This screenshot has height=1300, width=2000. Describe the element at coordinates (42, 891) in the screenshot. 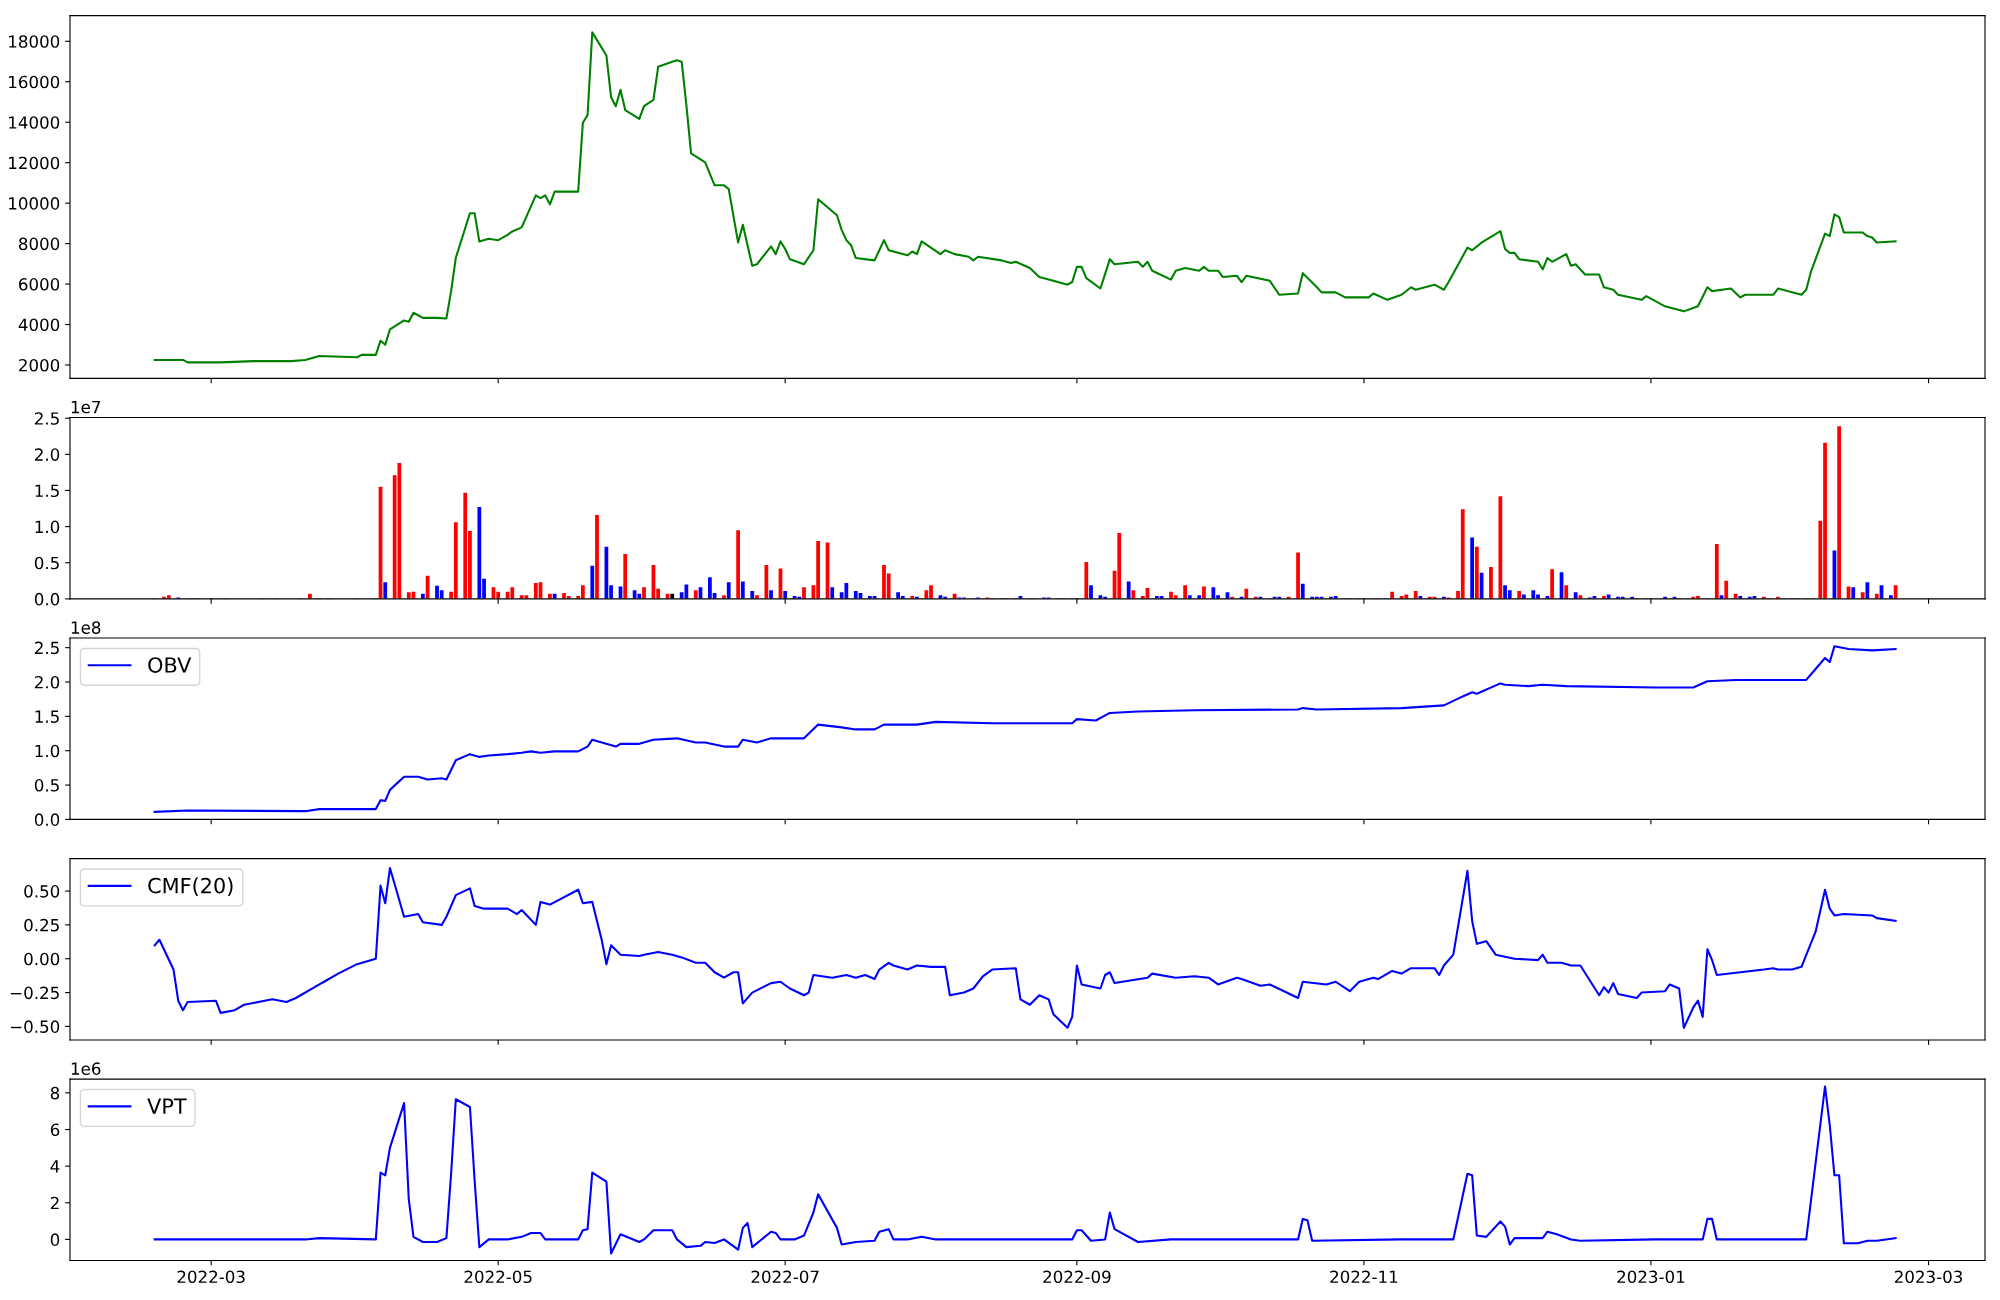

I see `y-tick-label: 0.50` at that location.